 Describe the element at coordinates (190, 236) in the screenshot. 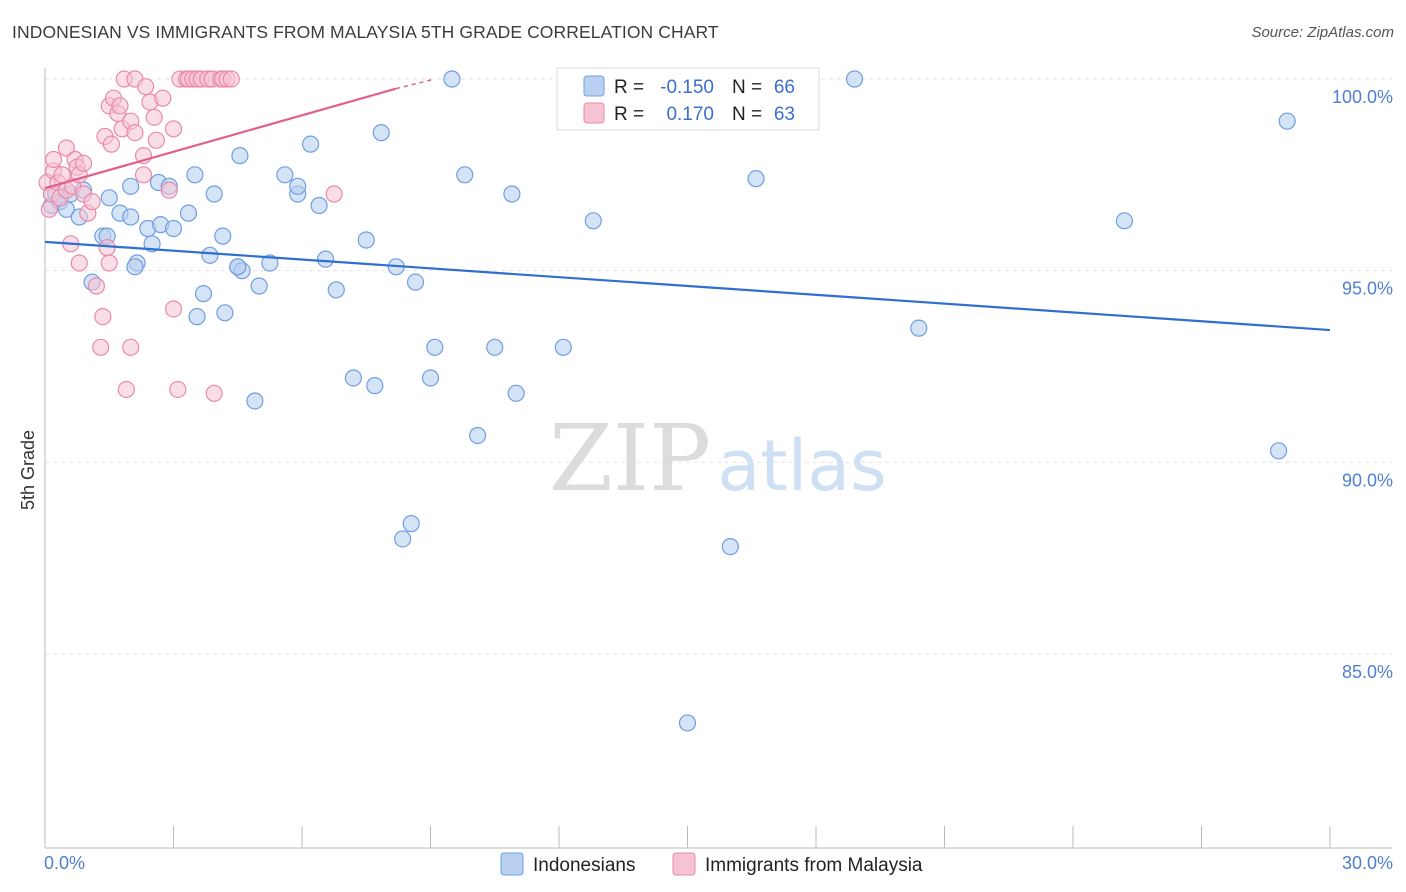

I see `series-malaysia` at that location.